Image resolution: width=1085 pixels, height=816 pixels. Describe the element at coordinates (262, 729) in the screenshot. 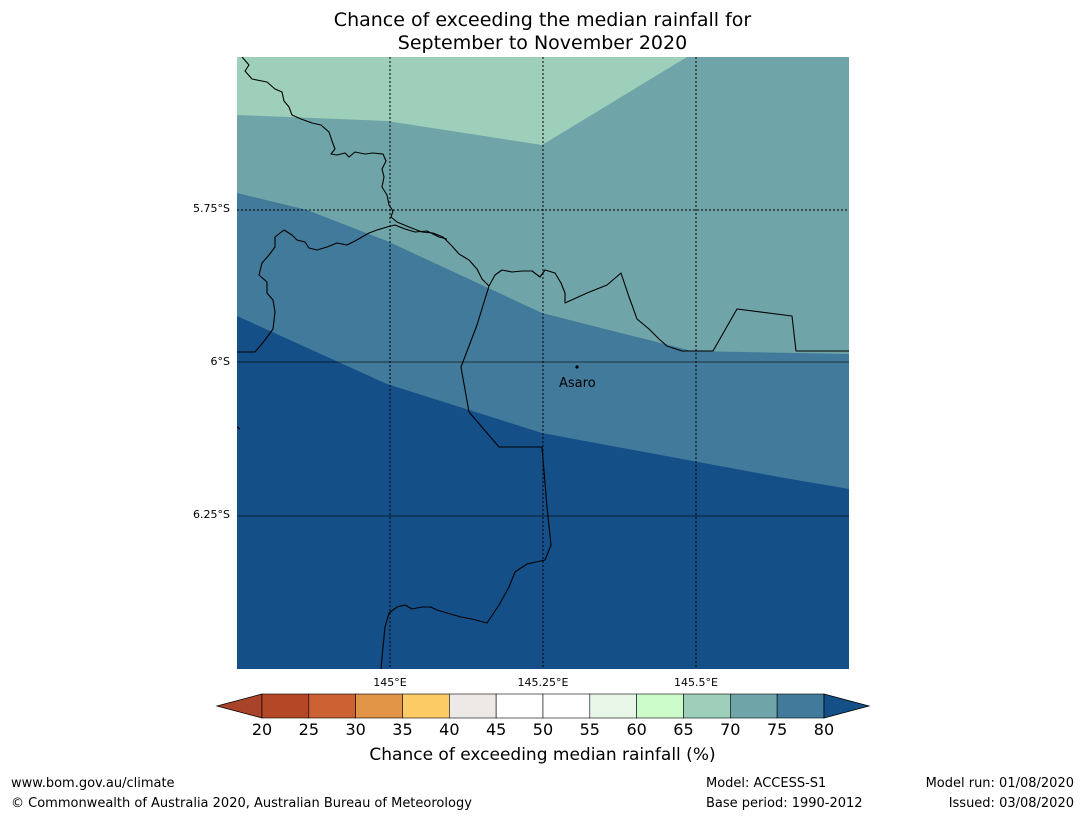

I see `colorbar-tick-label: 20` at that location.